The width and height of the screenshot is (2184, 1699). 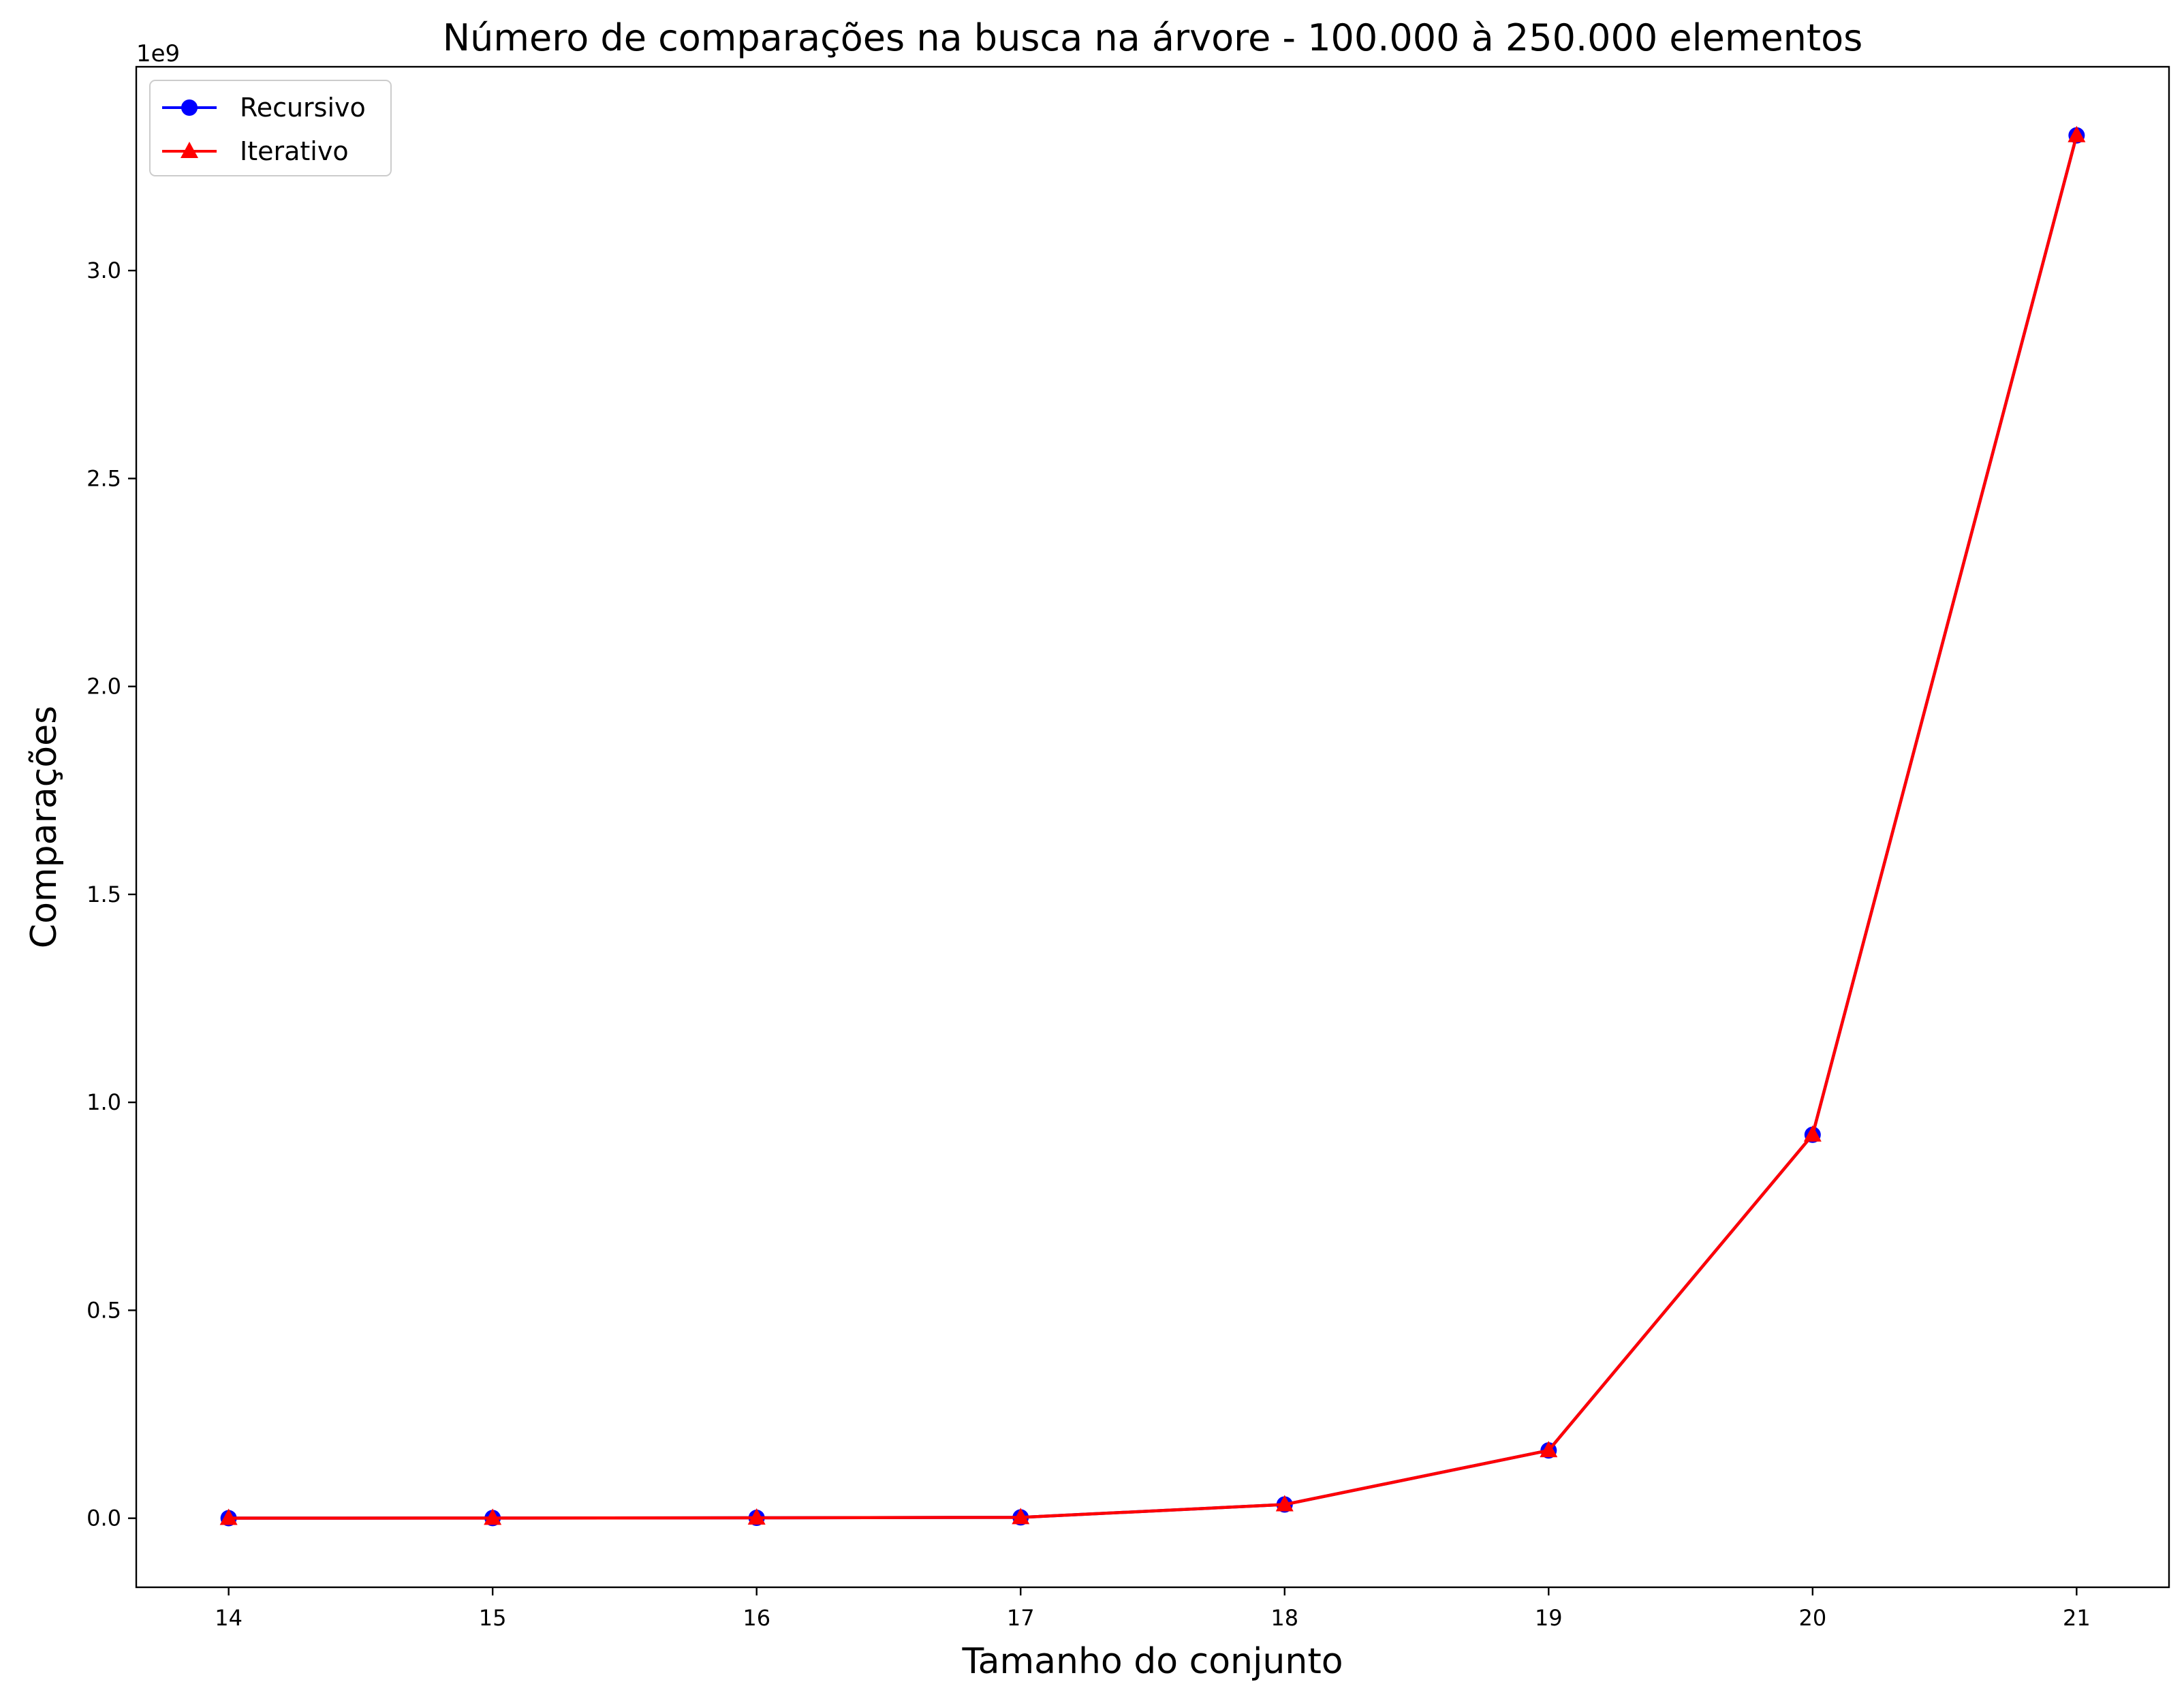 I want to click on y-tick-label: 1.5, so click(x=104, y=894).